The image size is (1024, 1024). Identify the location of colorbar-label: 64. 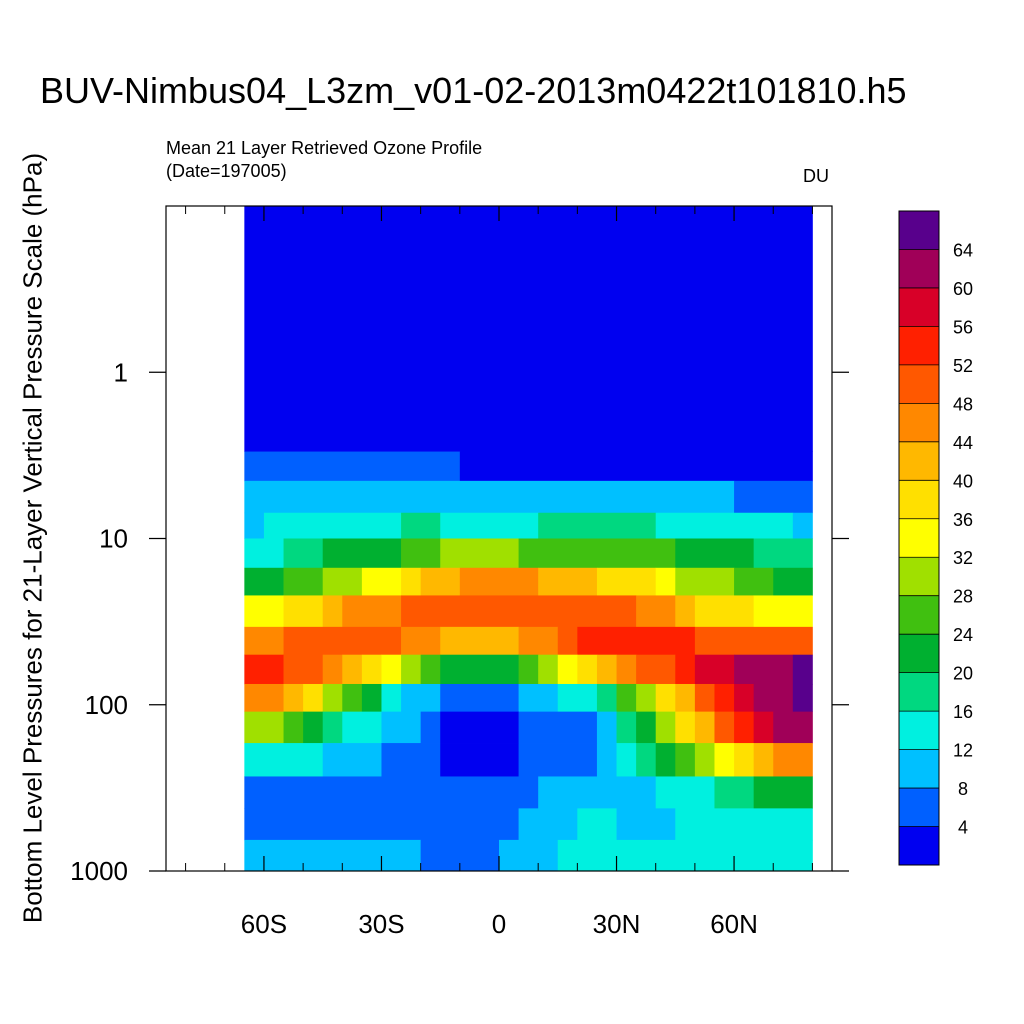
(963, 250).